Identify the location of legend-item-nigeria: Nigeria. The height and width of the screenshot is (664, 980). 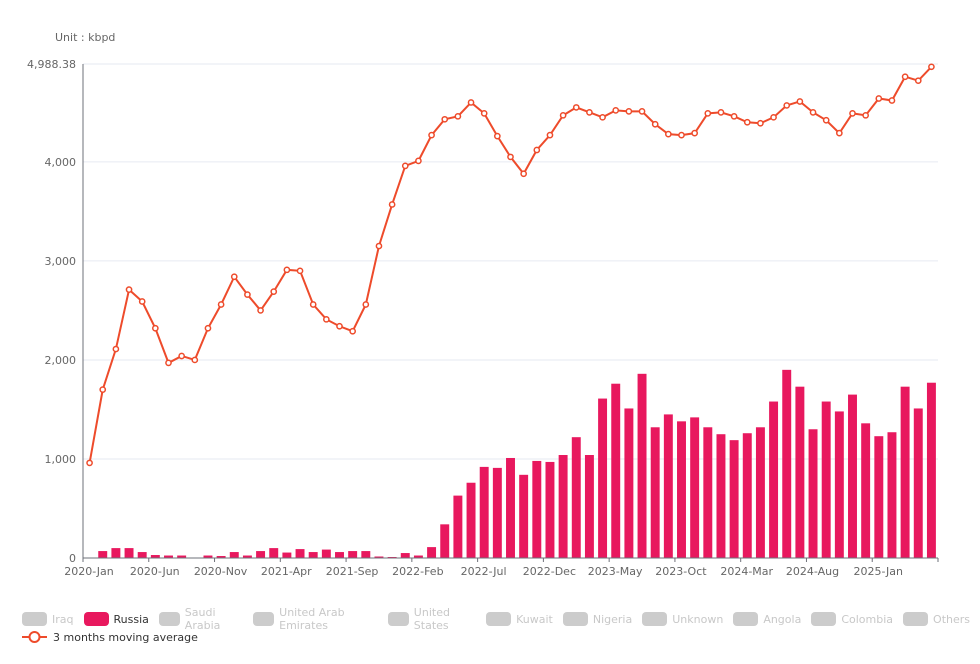
(597, 619).